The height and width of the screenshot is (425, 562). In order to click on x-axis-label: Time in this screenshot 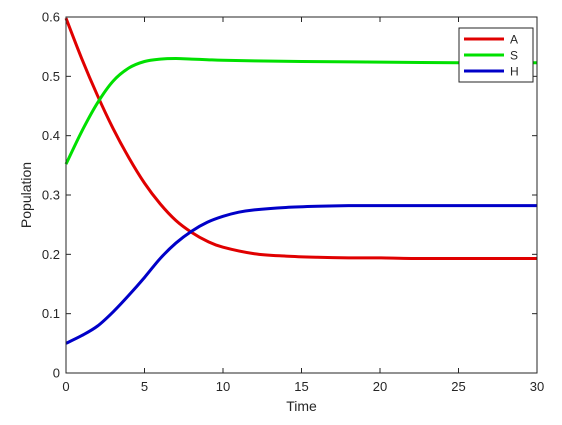, I will do `click(301, 406)`.